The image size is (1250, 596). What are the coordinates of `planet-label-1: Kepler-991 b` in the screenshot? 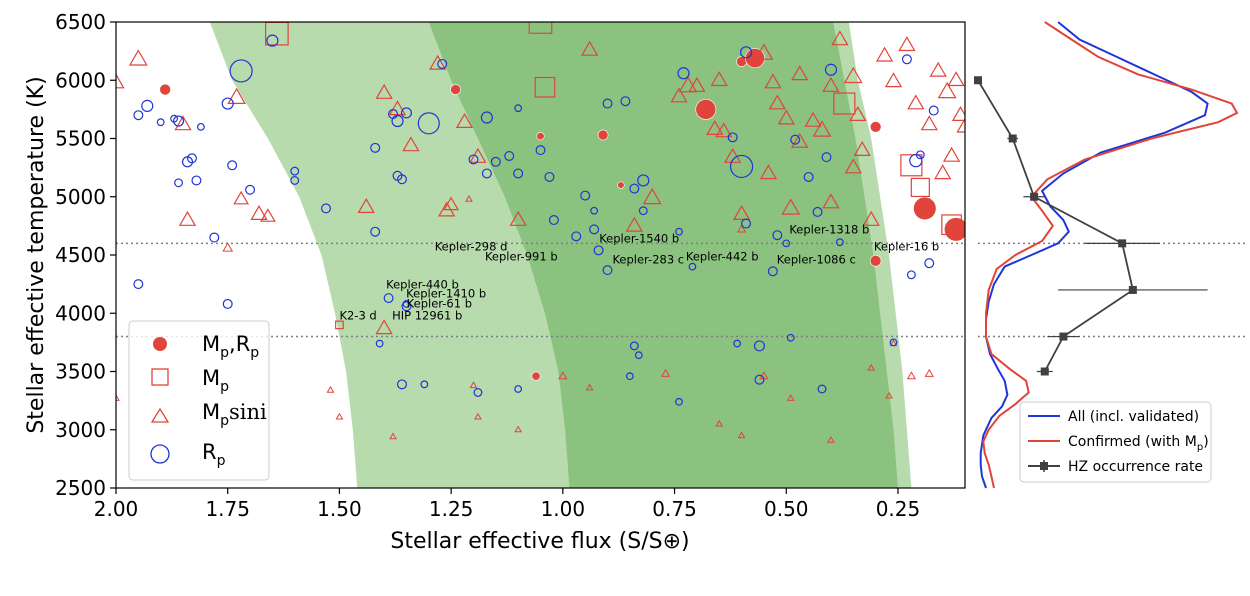 It's located at (521, 257).